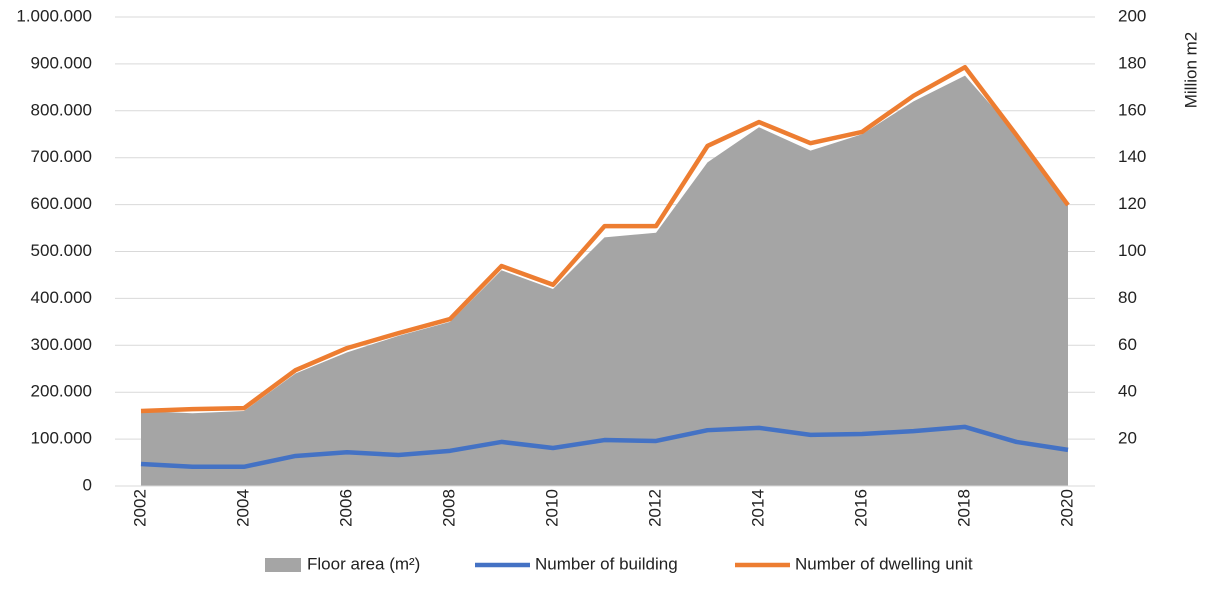 This screenshot has width=1205, height=607. What do you see at coordinates (61, 203) in the screenshot?
I see `y-tick-label: 600.000` at bounding box center [61, 203].